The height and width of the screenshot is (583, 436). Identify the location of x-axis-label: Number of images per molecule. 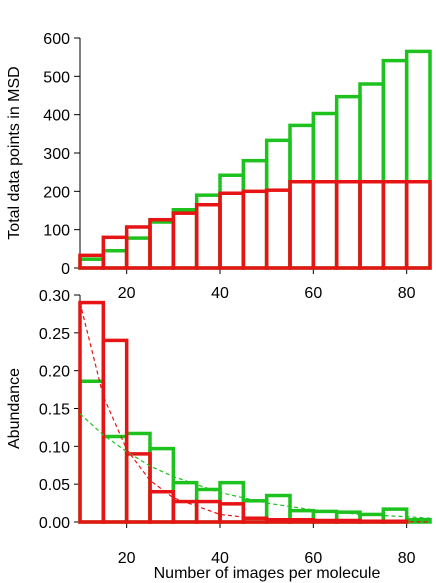
(267, 573).